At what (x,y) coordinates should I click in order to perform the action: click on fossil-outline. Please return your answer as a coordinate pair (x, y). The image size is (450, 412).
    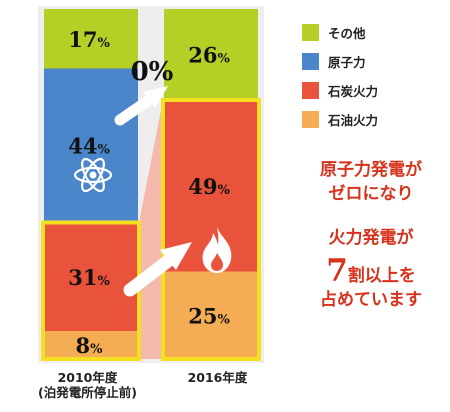
    Looking at the image, I should click on (211, 229).